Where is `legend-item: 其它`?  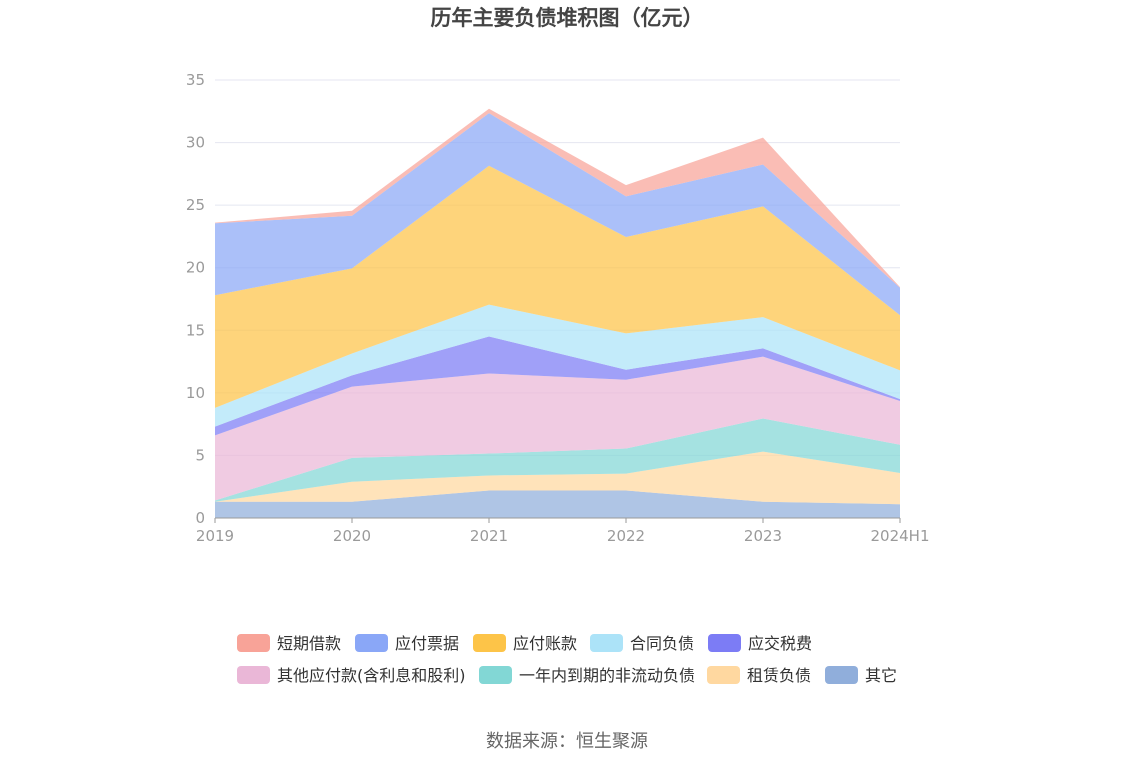
legend-item: 其它 is located at coordinates (861, 675).